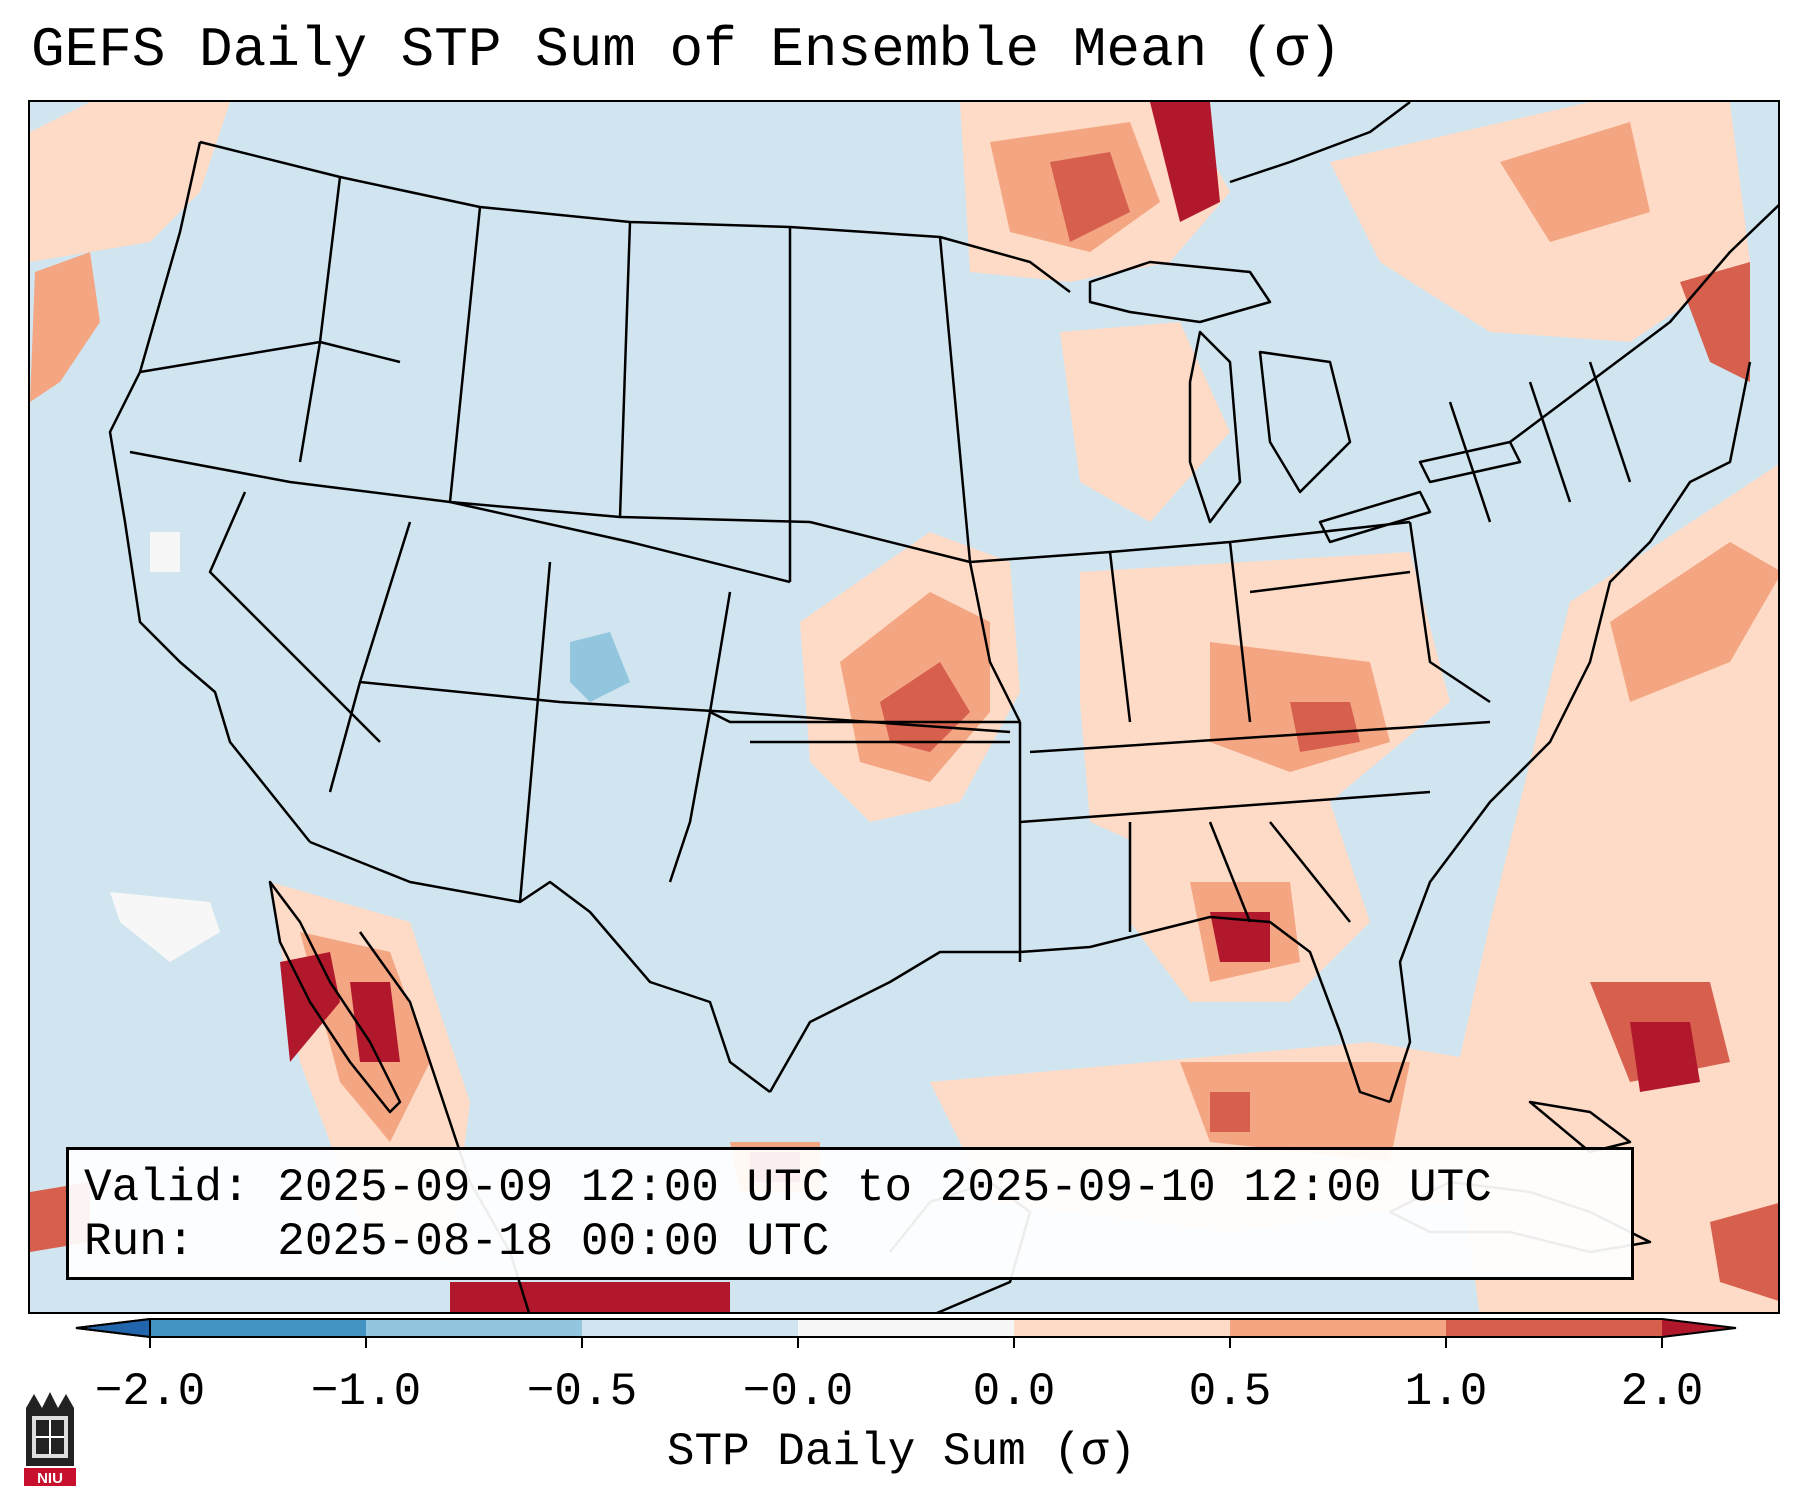 The width and height of the screenshot is (1803, 1506). Describe the element at coordinates (1320, 143) in the screenshot. I see `canada-east-coastline` at that location.